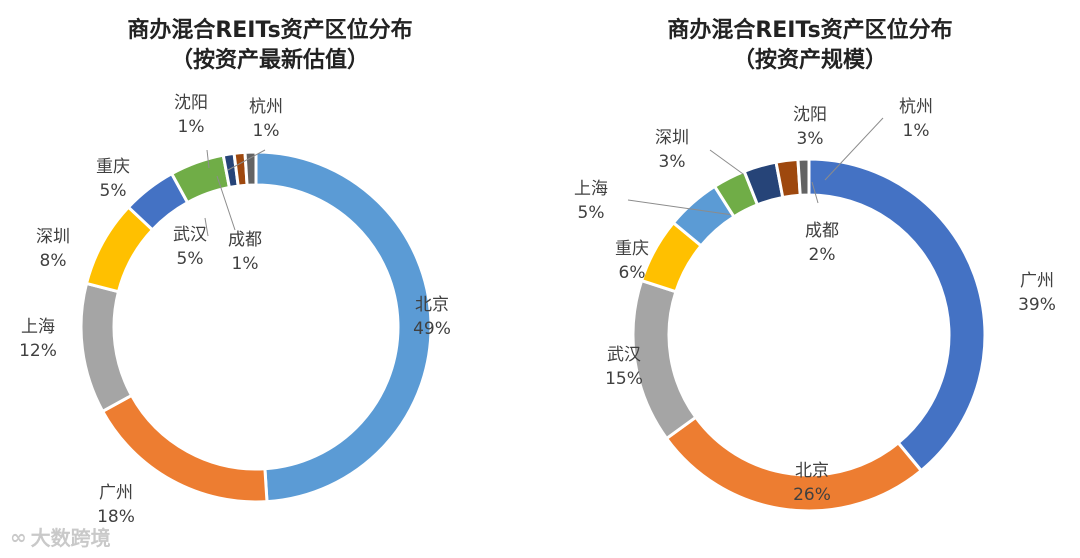  Describe the element at coordinates (53, 261) in the screenshot. I see `chart-1-slice-value-4: 8%` at that location.